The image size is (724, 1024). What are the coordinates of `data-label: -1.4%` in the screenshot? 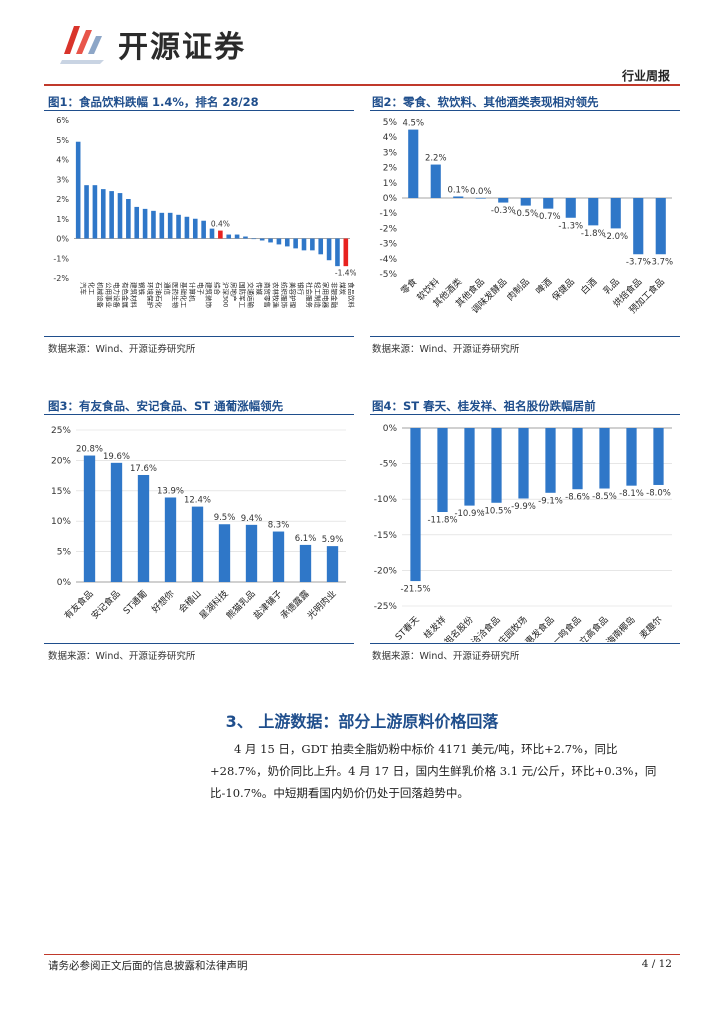 It's located at (345, 273).